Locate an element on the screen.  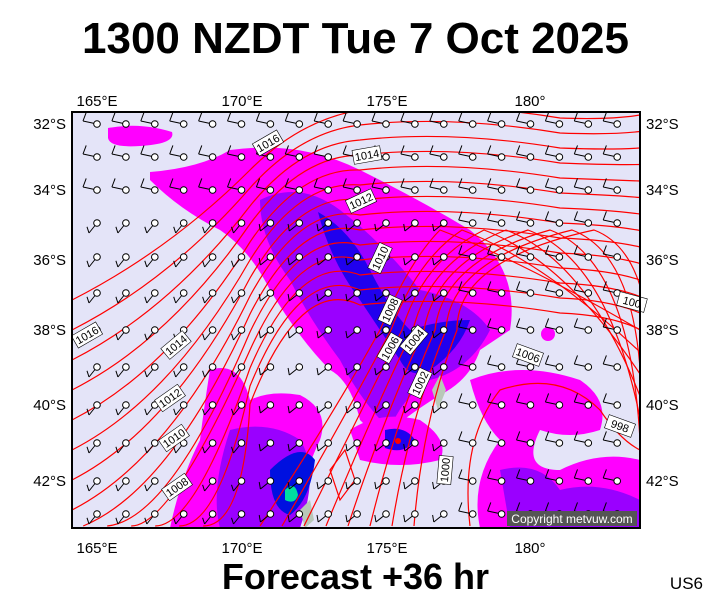
lon-tick-label: 170°E is located at coordinates (241, 548).